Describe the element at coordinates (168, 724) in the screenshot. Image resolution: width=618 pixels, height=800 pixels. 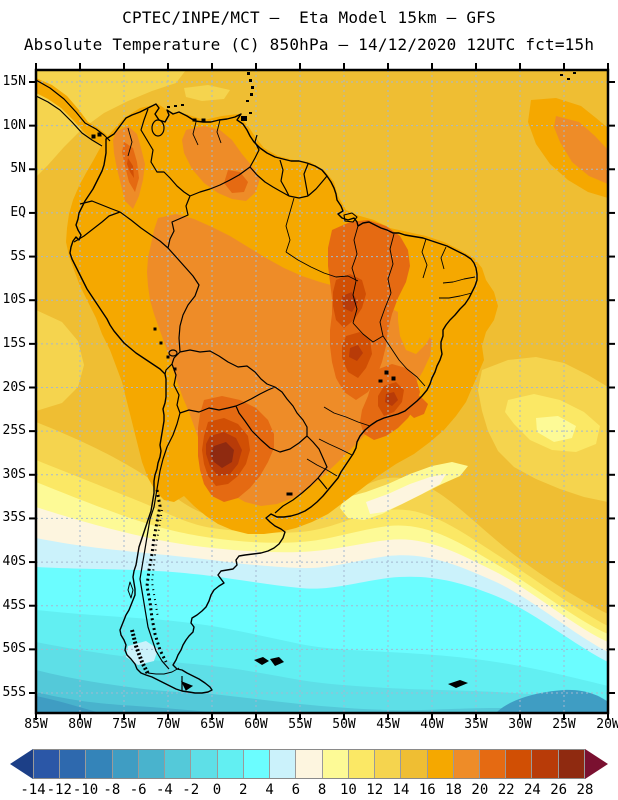
I see `lon-label: 70W` at that location.